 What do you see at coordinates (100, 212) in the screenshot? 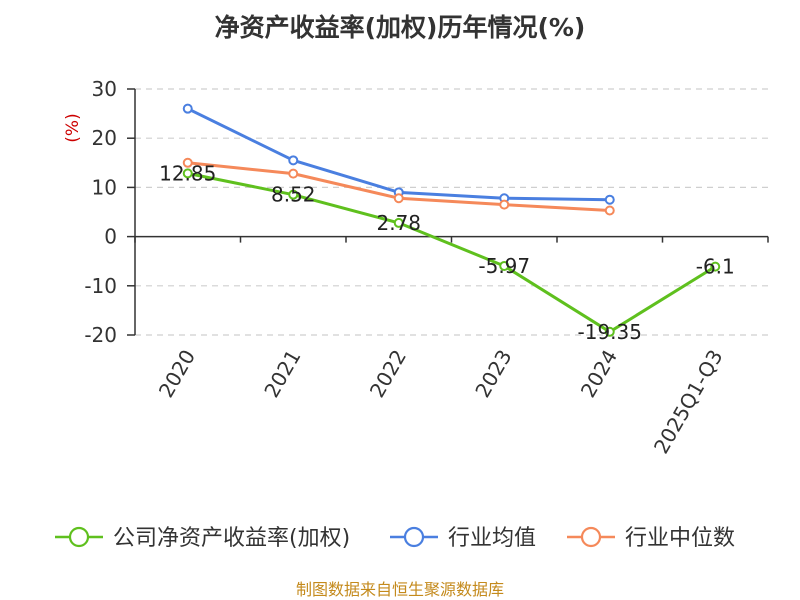
I see `y-tick-labels: 30 20 10 0 -10 -20` at bounding box center [100, 212].